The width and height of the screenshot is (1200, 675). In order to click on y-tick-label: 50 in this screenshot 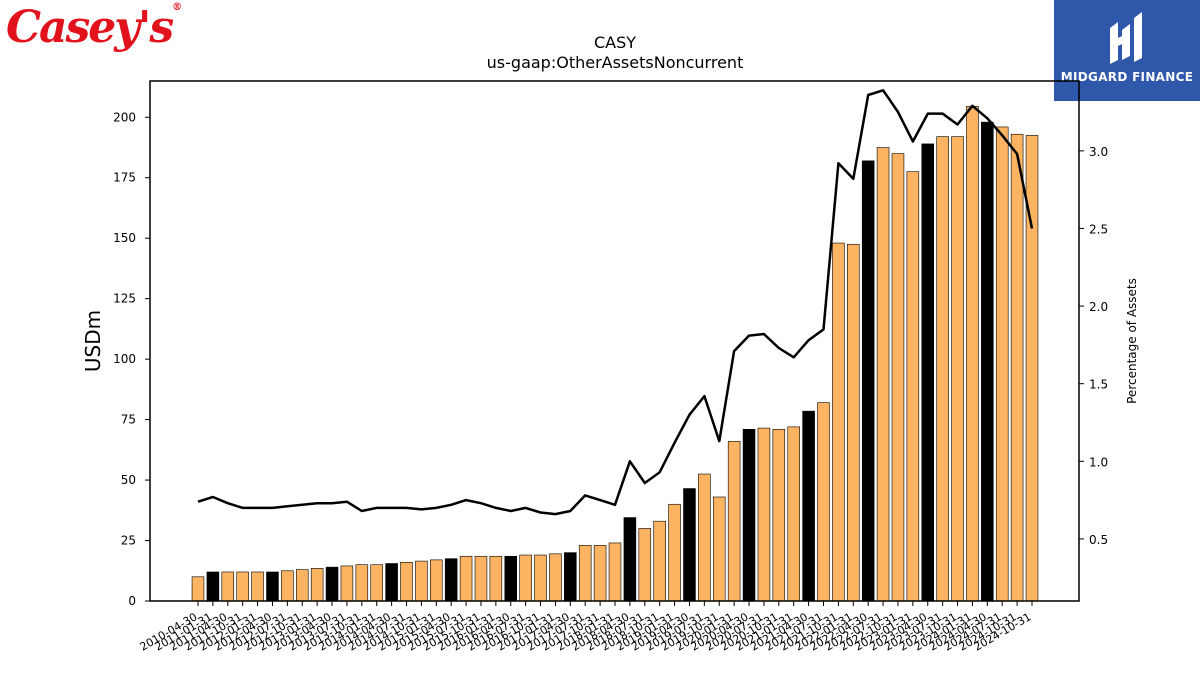, I will do `click(128, 480)`.